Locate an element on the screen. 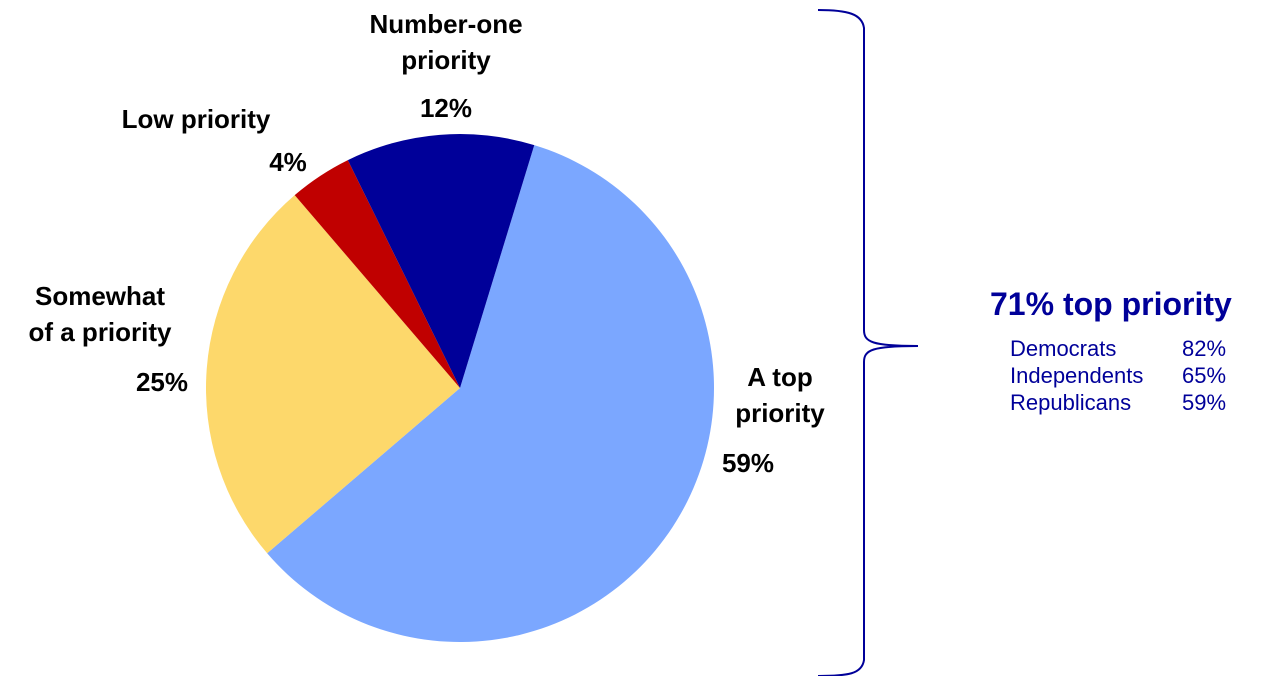 This screenshot has height=676, width=1276. slice-value-label: 25% is located at coordinates (162, 382).